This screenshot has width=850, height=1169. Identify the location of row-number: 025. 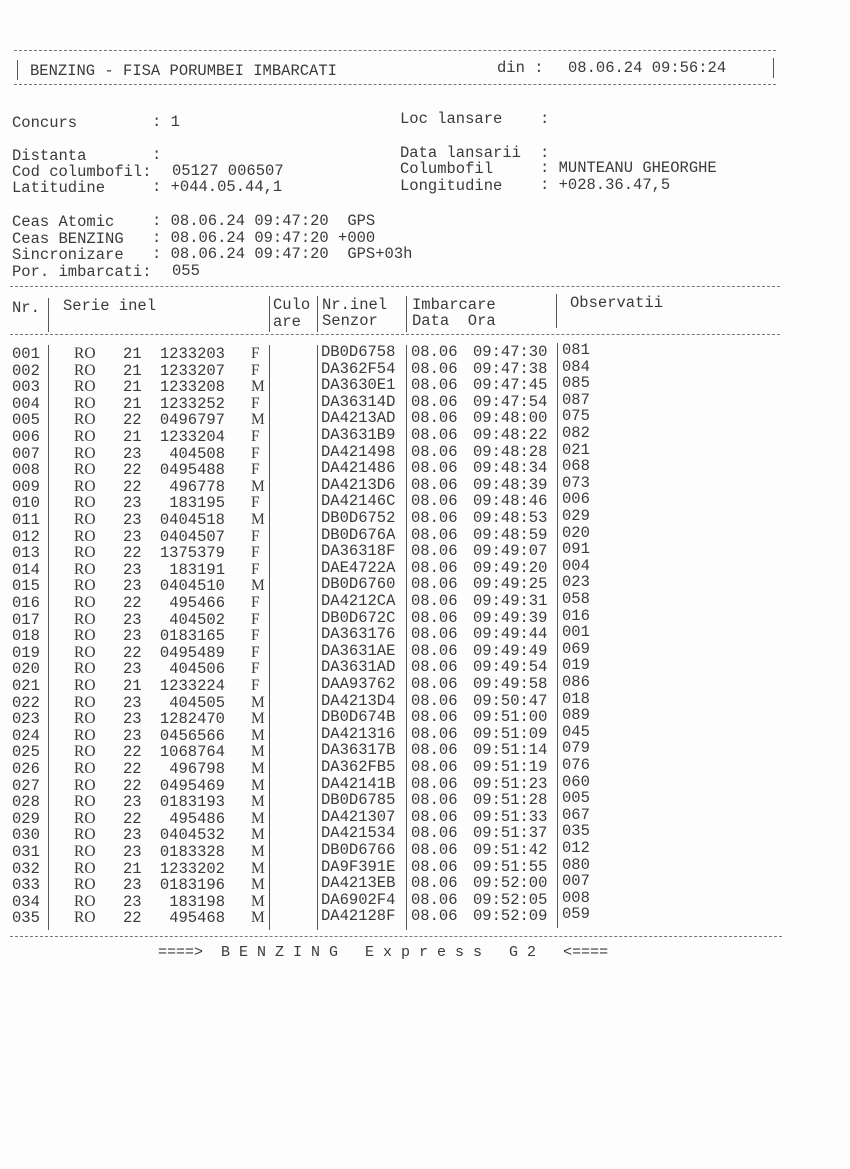
(26, 752).